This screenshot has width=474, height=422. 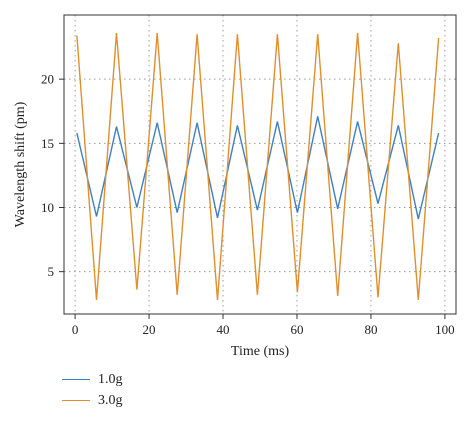 I want to click on y-tick-label-3: 20, so click(x=47, y=79).